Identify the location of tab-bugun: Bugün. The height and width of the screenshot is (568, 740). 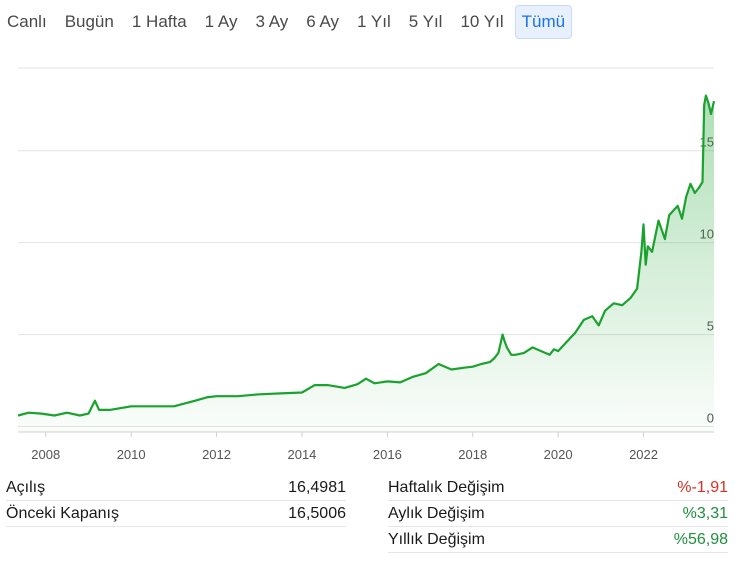
(89, 21).